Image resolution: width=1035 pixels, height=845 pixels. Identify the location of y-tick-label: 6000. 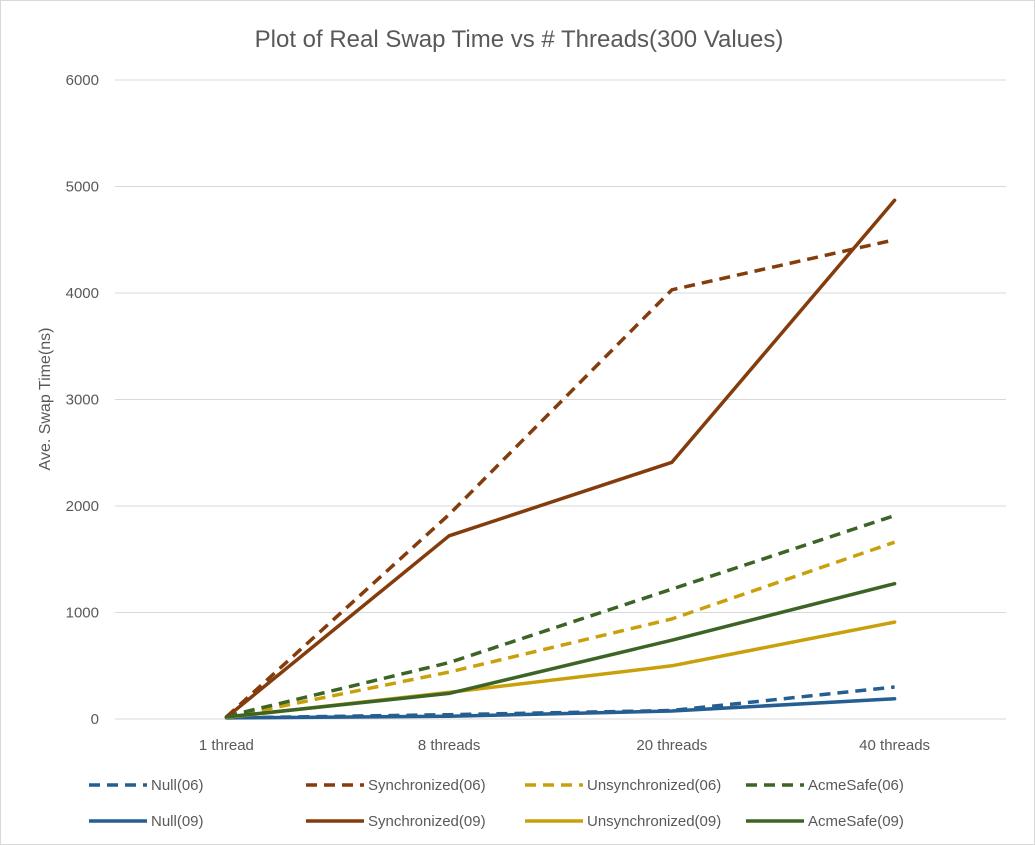
(82, 80).